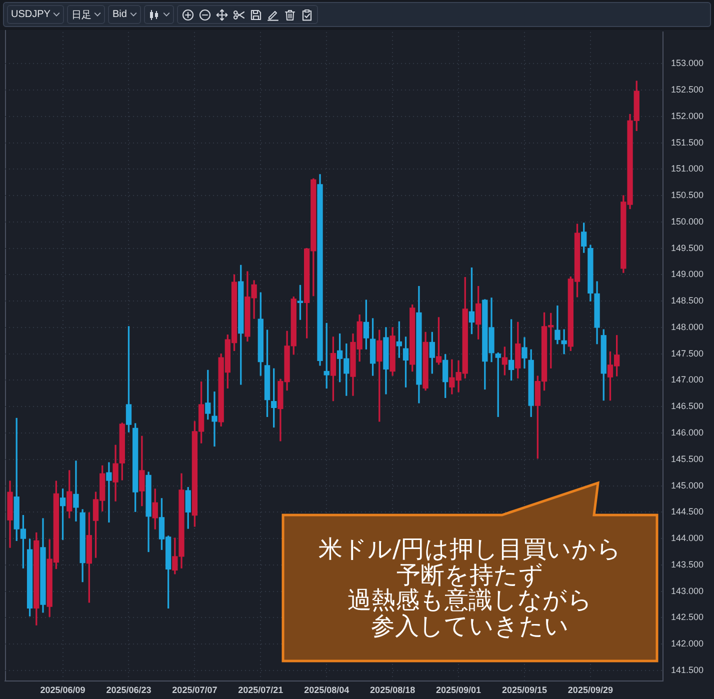  I want to click on y-tick-label: 152.000, so click(687, 115).